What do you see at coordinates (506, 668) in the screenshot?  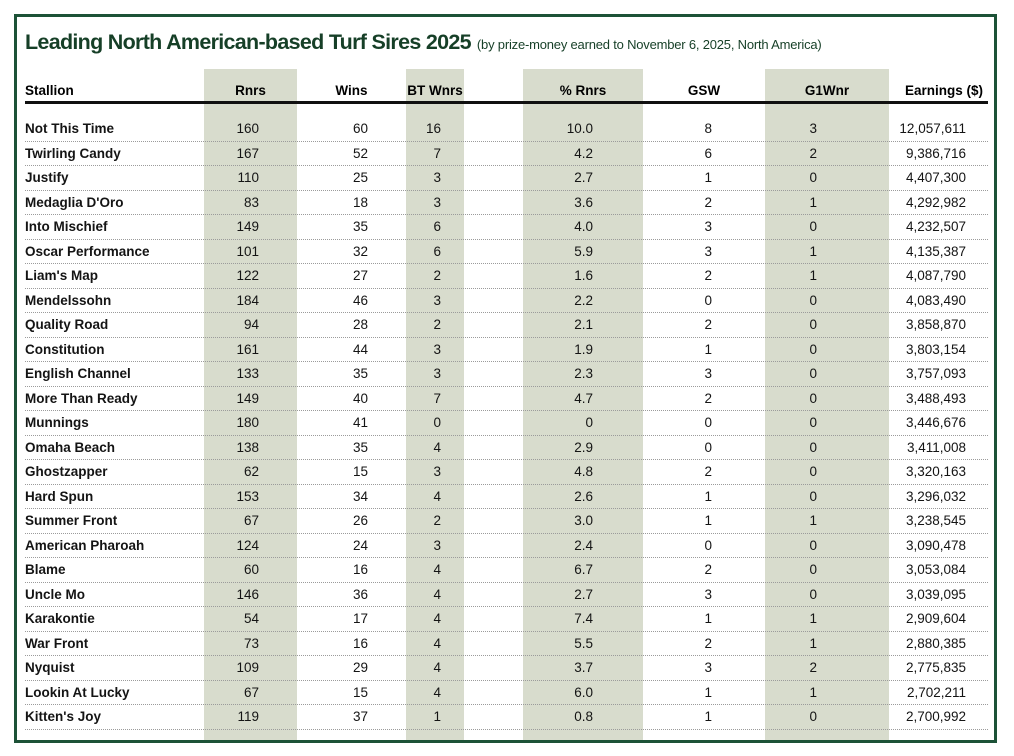 I see `table-row: Nyquist 109 29 4 3.7 3 2 2,775,835` at bounding box center [506, 668].